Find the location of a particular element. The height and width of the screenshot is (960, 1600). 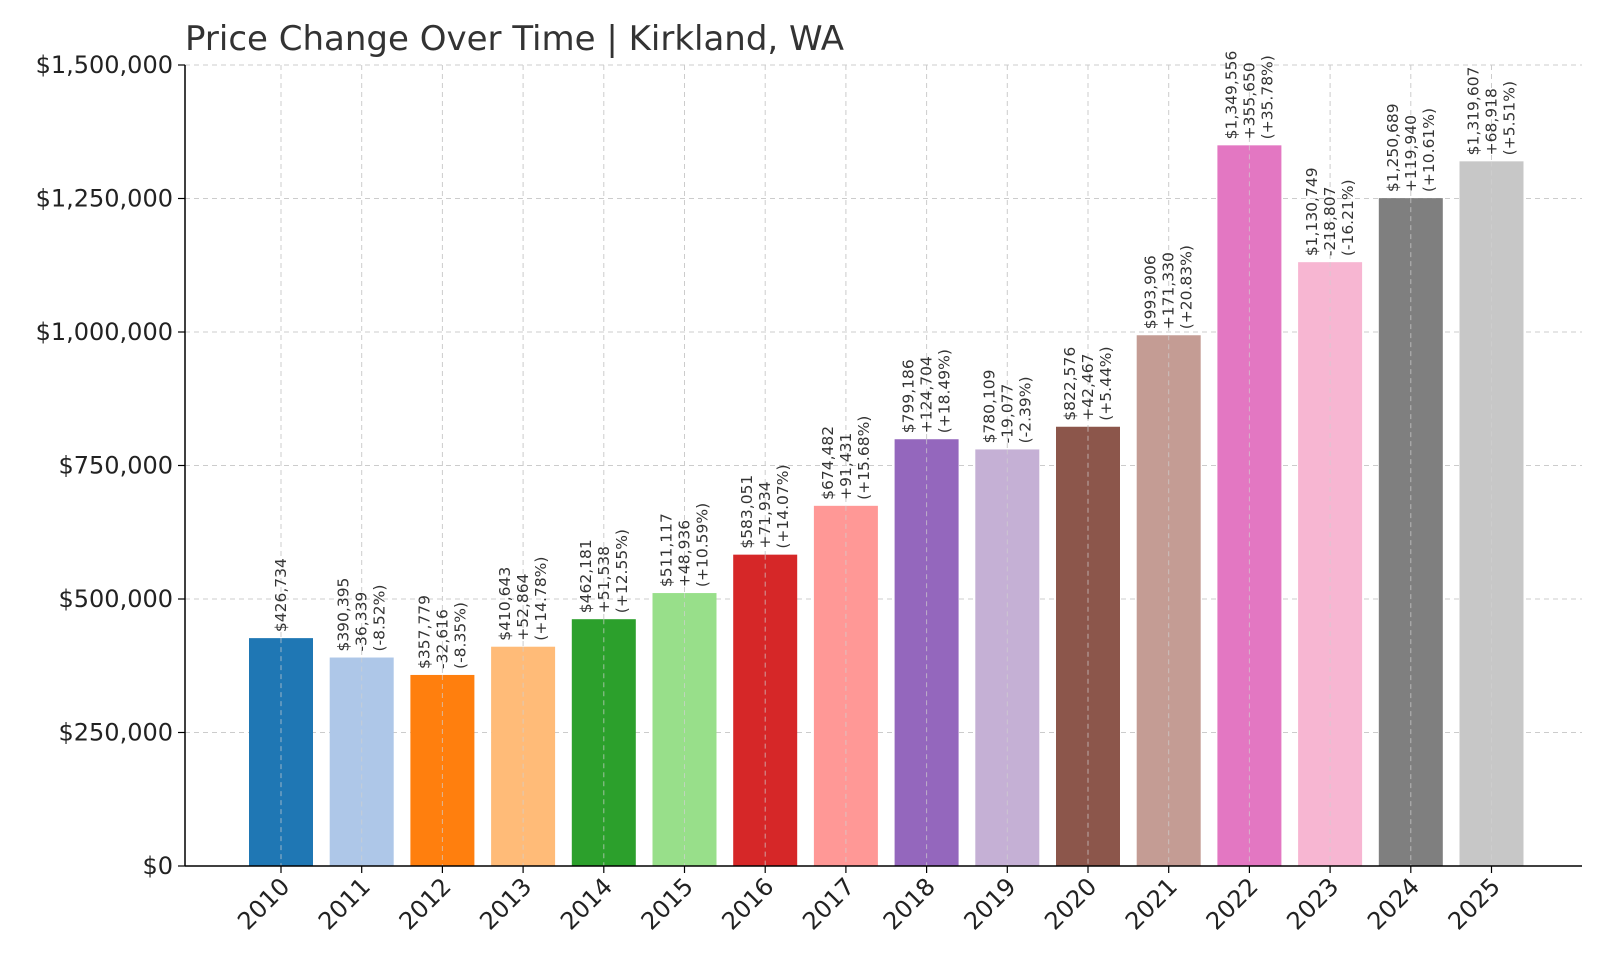

x-tick-label: 2023 is located at coordinates (1312, 903).